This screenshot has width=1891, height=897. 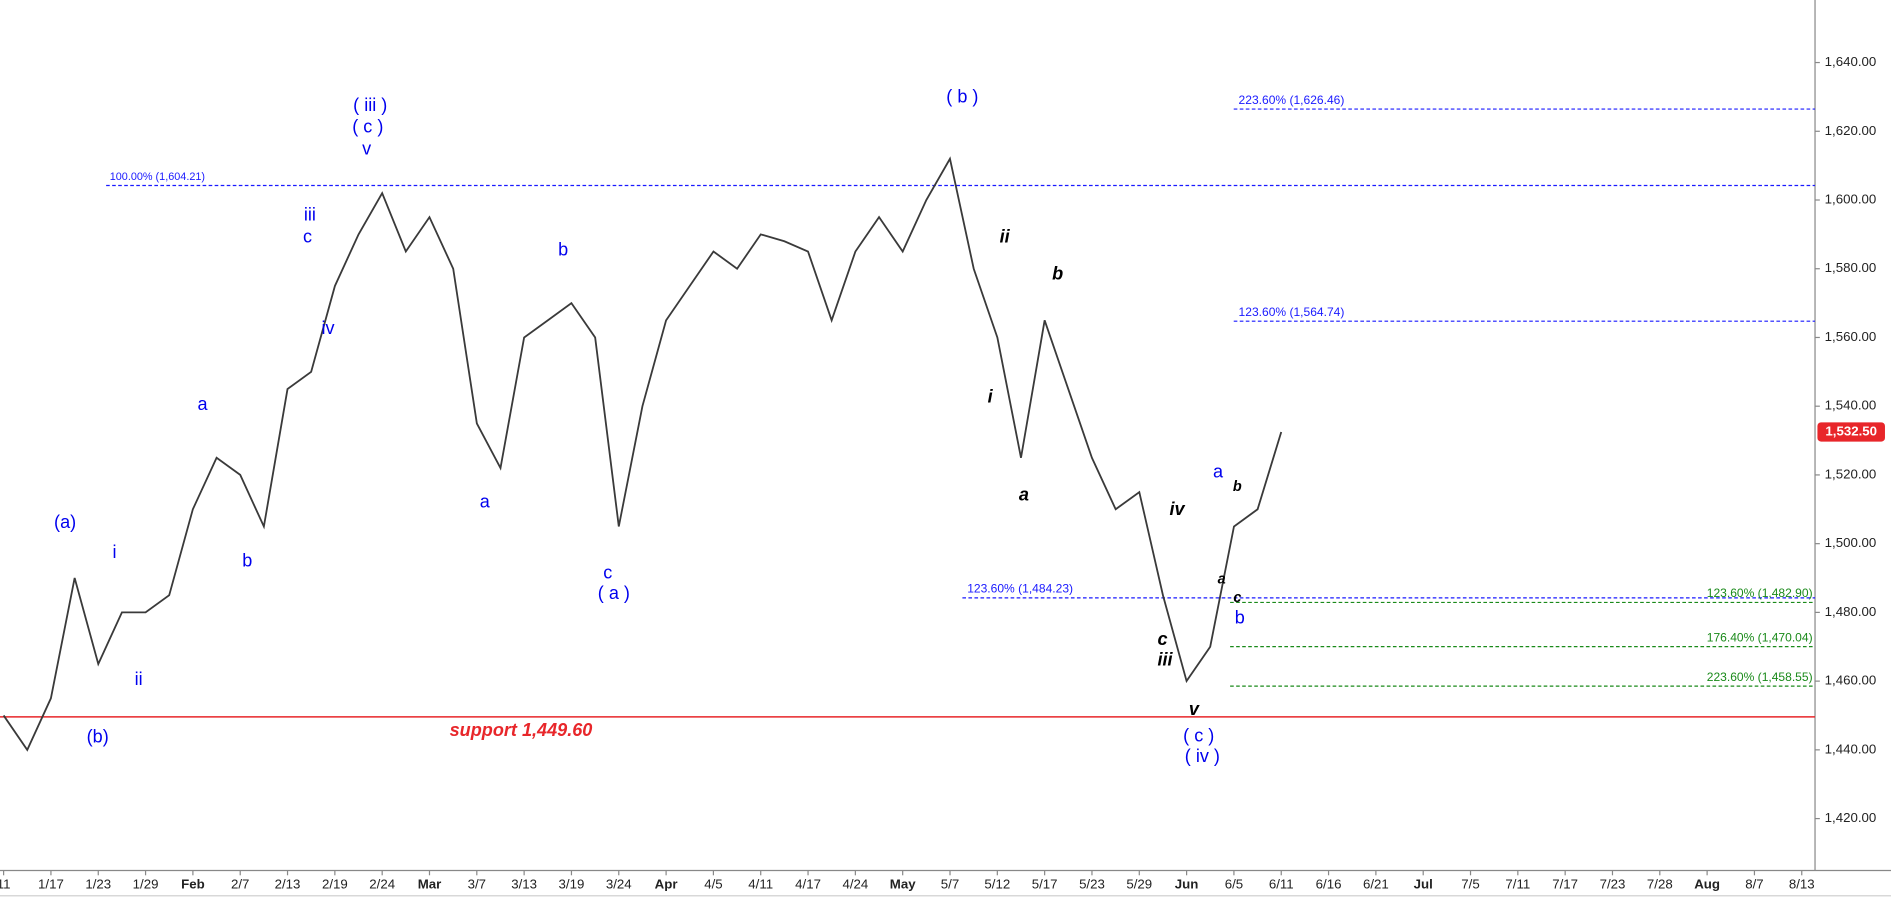 I want to click on y-tick-label: 1,460.00, so click(x=1851, y=680).